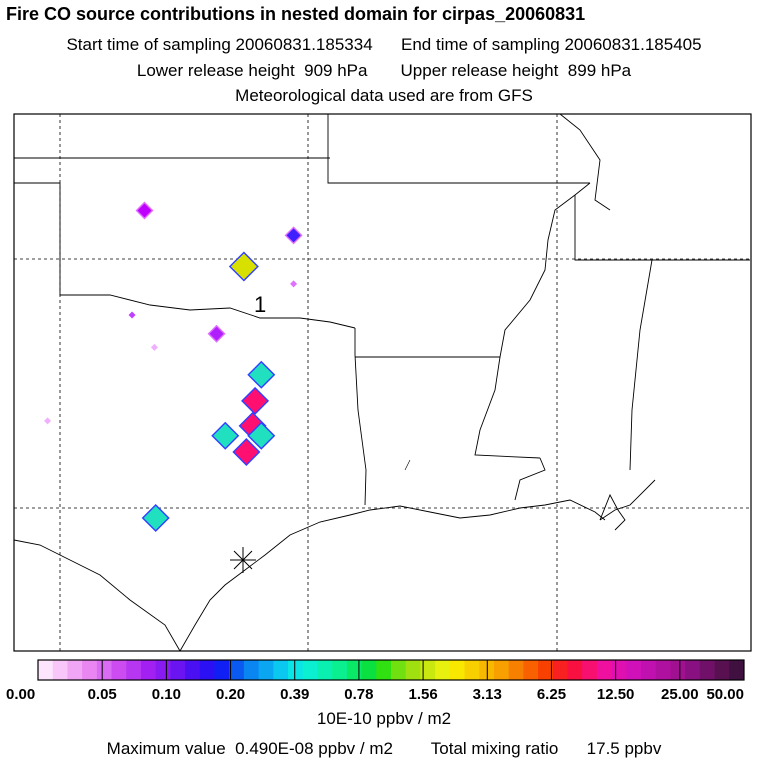 Image resolution: width=768 pixels, height=768 pixels. Describe the element at coordinates (384, 95) in the screenshot. I see `met-data-label: Meteorological data used are from GFS` at that location.